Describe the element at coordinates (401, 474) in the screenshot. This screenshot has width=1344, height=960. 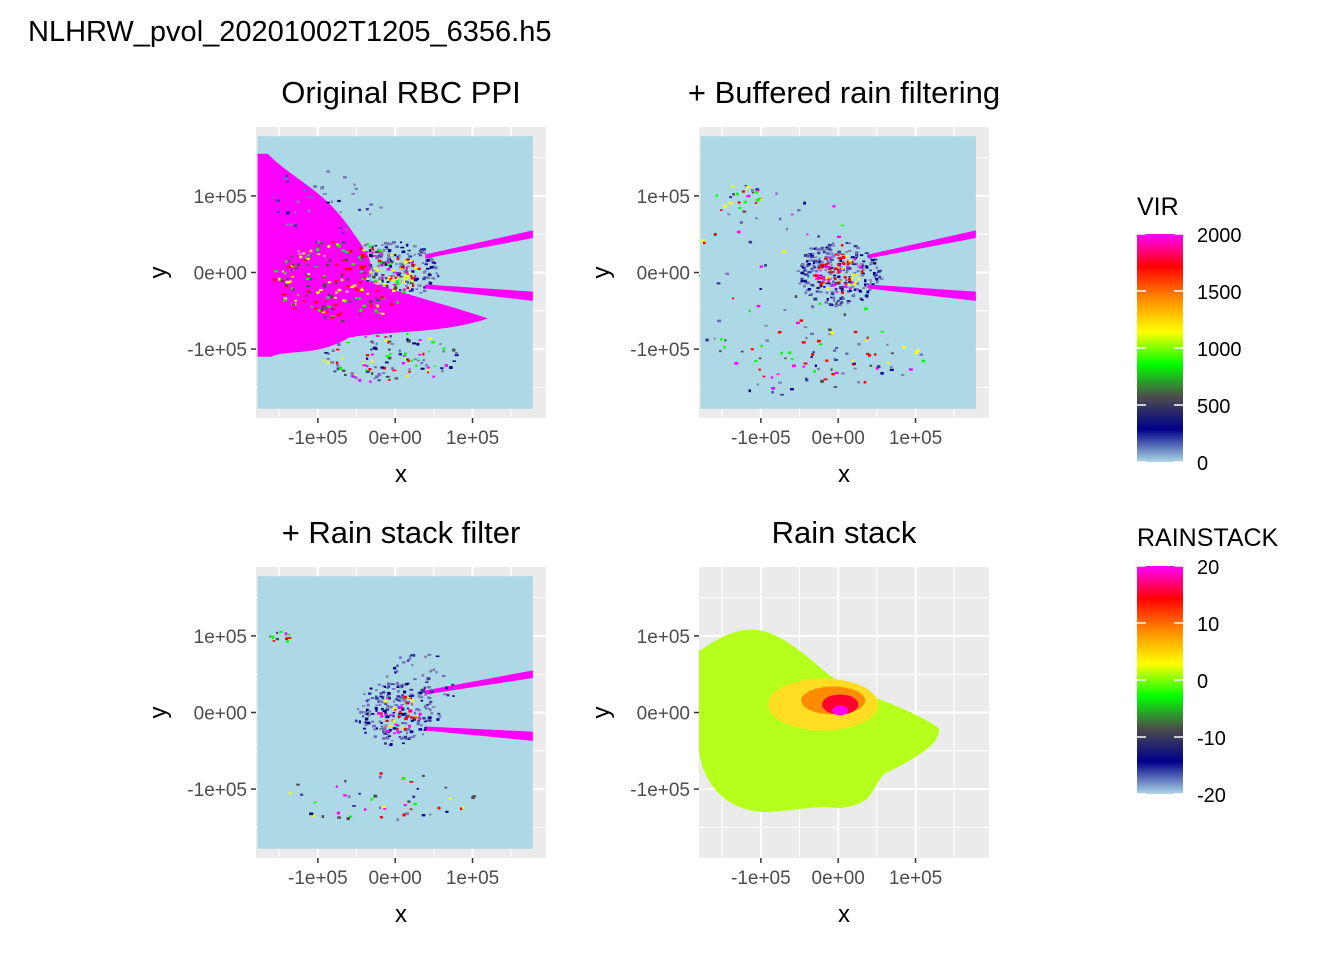
I see `x-axis-label: x` at that location.